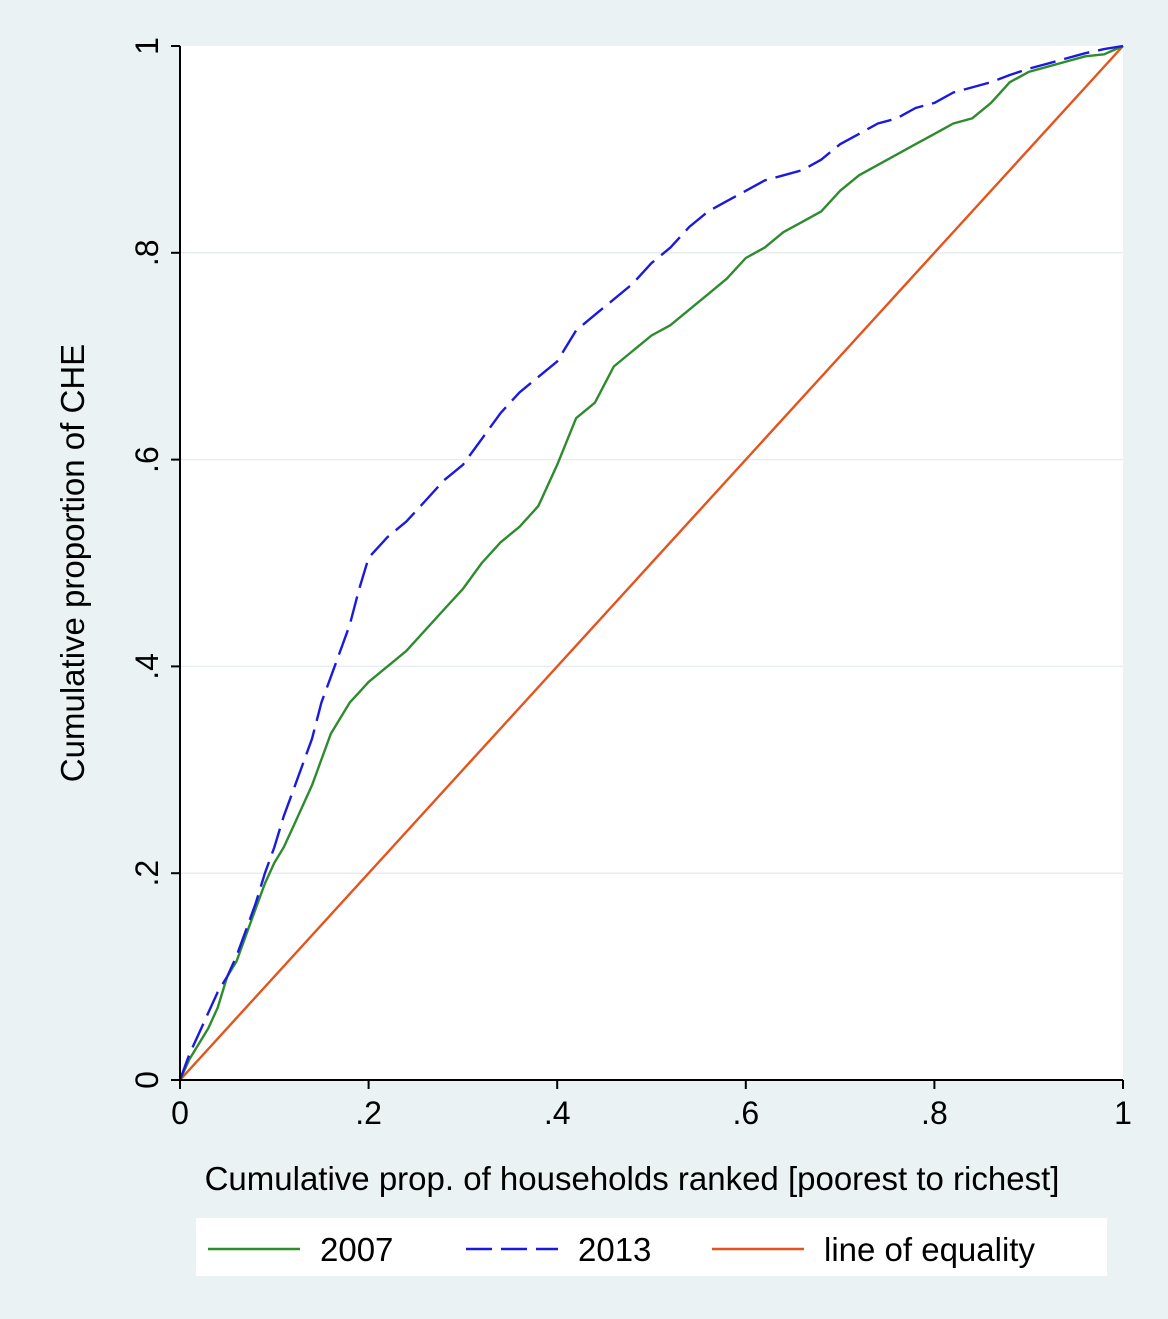  What do you see at coordinates (934, 1113) in the screenshot?
I see `x-tick-label: .8` at bounding box center [934, 1113].